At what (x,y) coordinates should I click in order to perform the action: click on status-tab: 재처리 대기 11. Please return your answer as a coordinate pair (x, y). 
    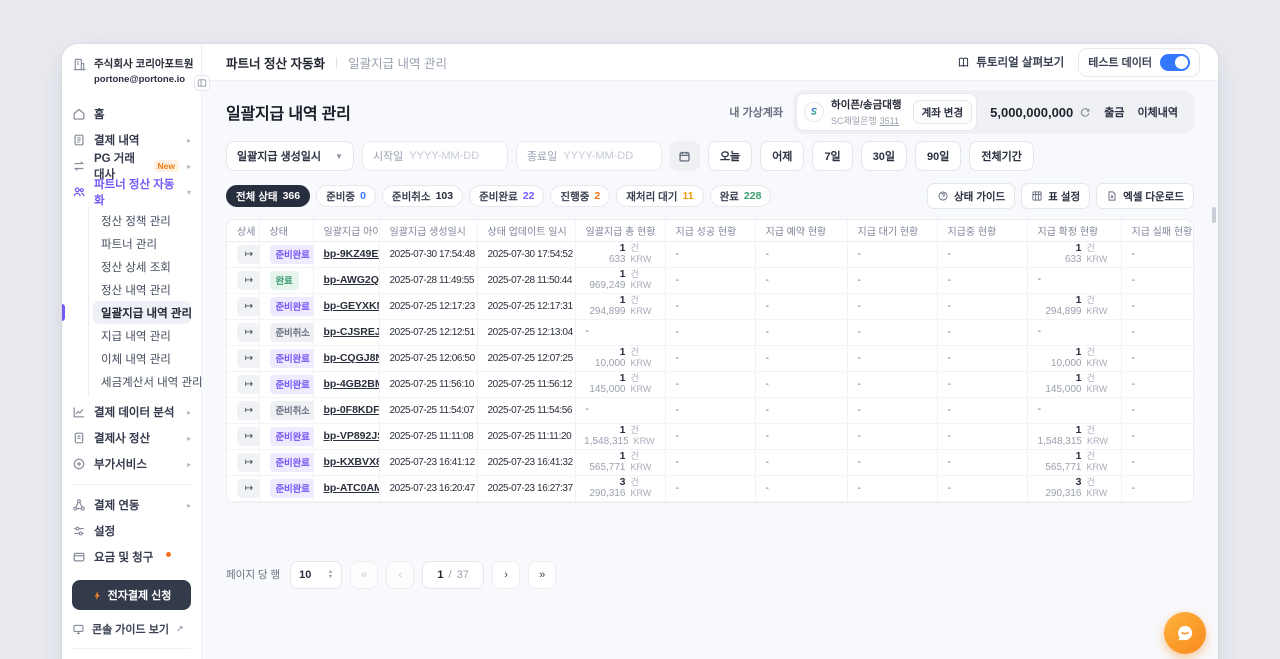
    Looking at the image, I should click on (660, 196).